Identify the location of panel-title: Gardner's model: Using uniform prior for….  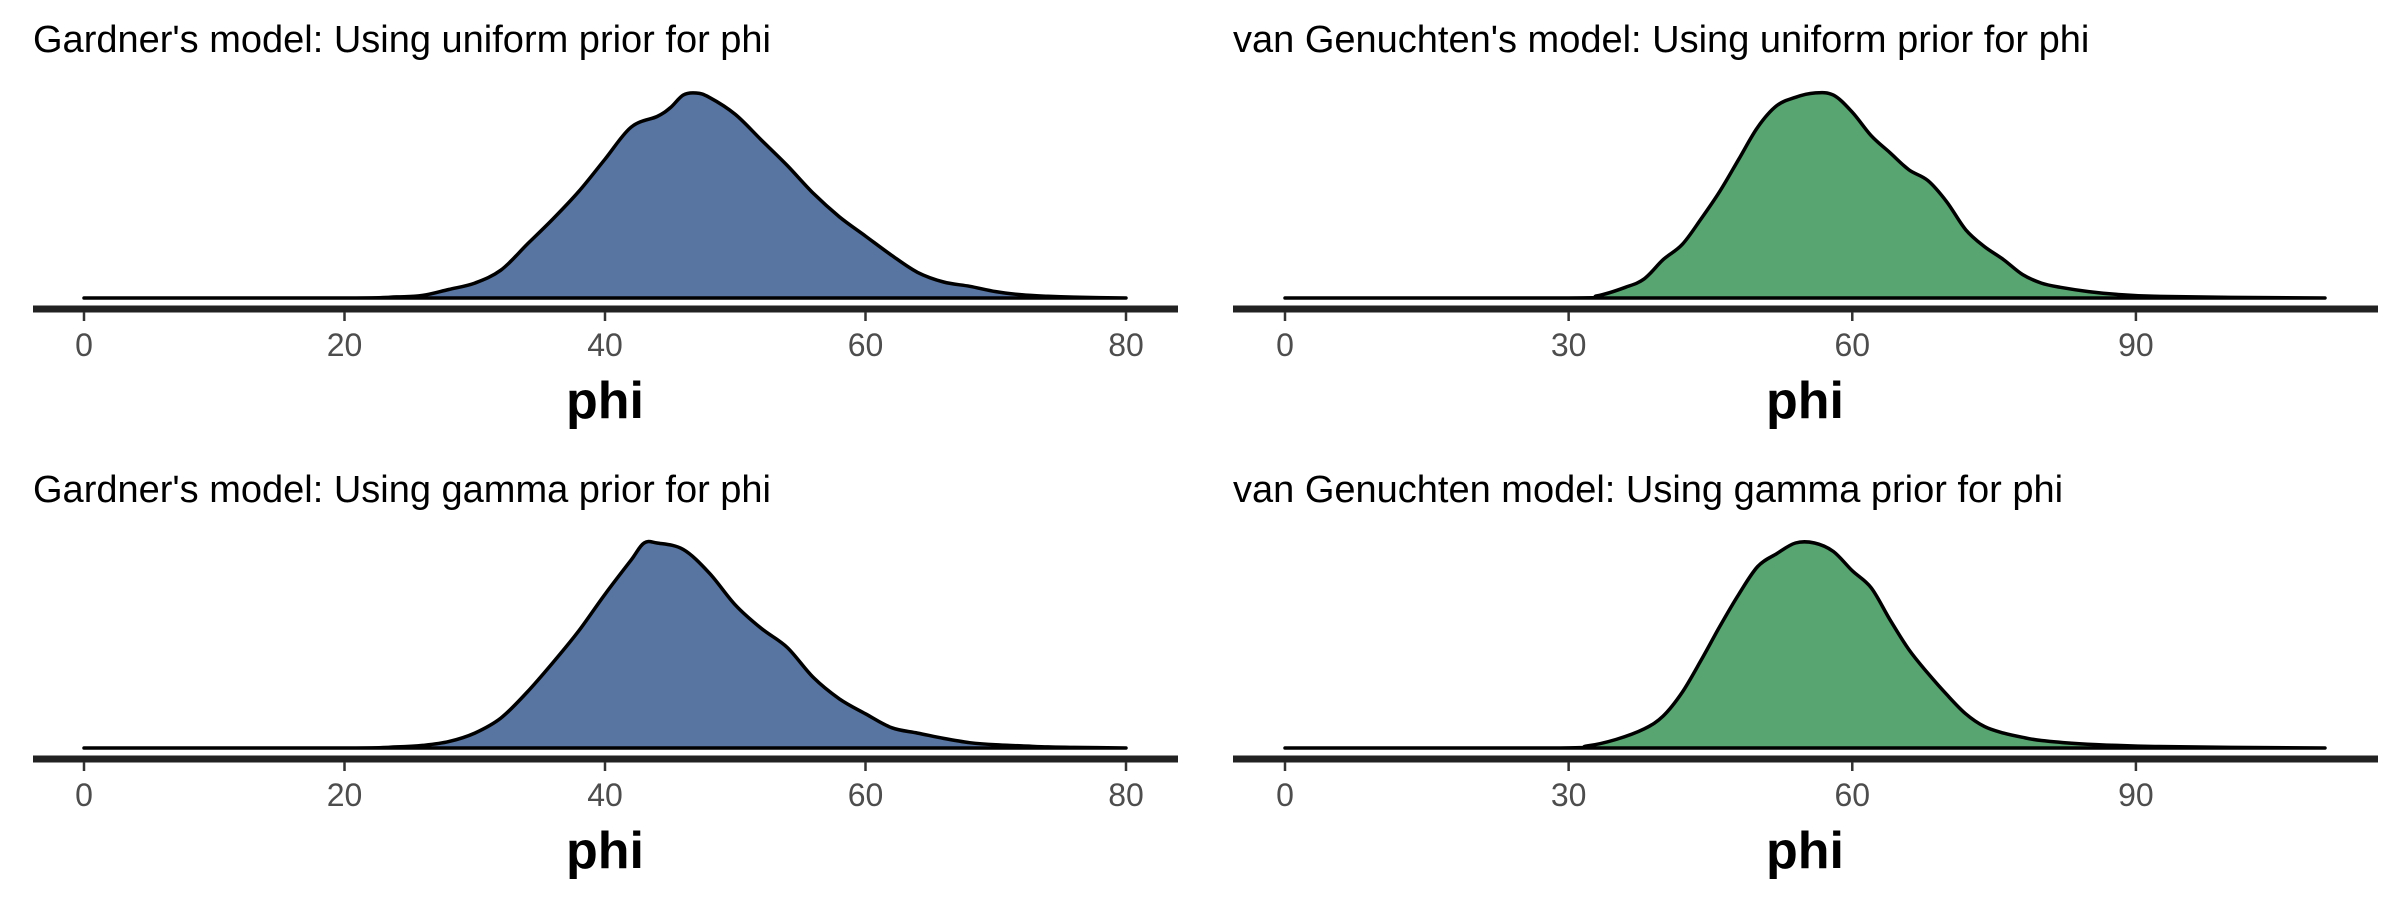
(402, 40).